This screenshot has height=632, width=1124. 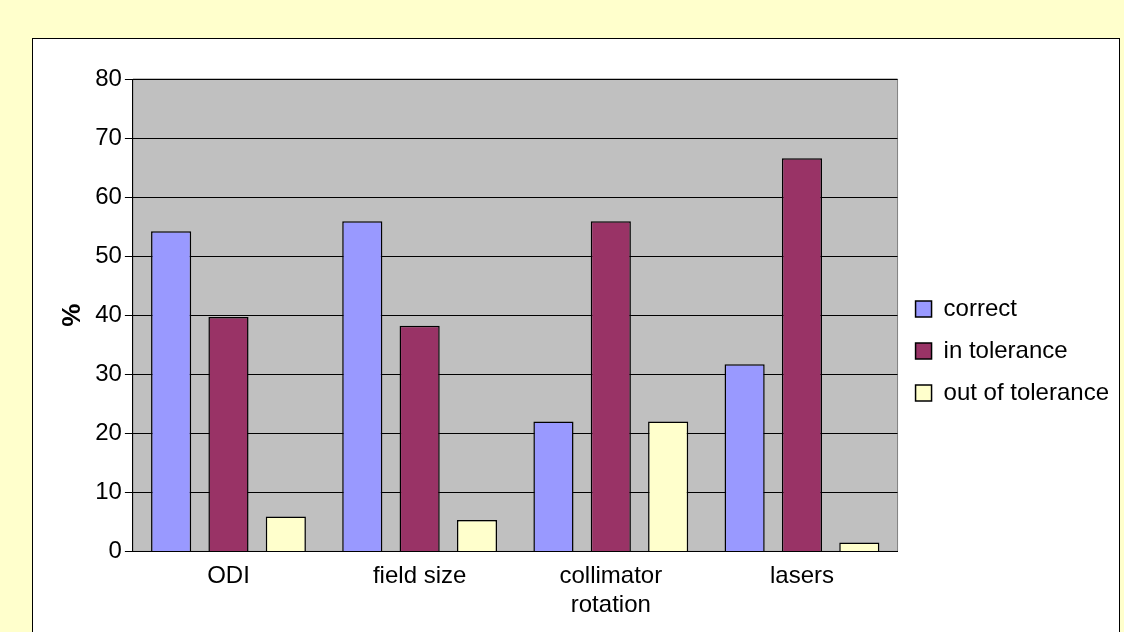 What do you see at coordinates (228, 575) in the screenshot?
I see `x-tick-label: ODI` at bounding box center [228, 575].